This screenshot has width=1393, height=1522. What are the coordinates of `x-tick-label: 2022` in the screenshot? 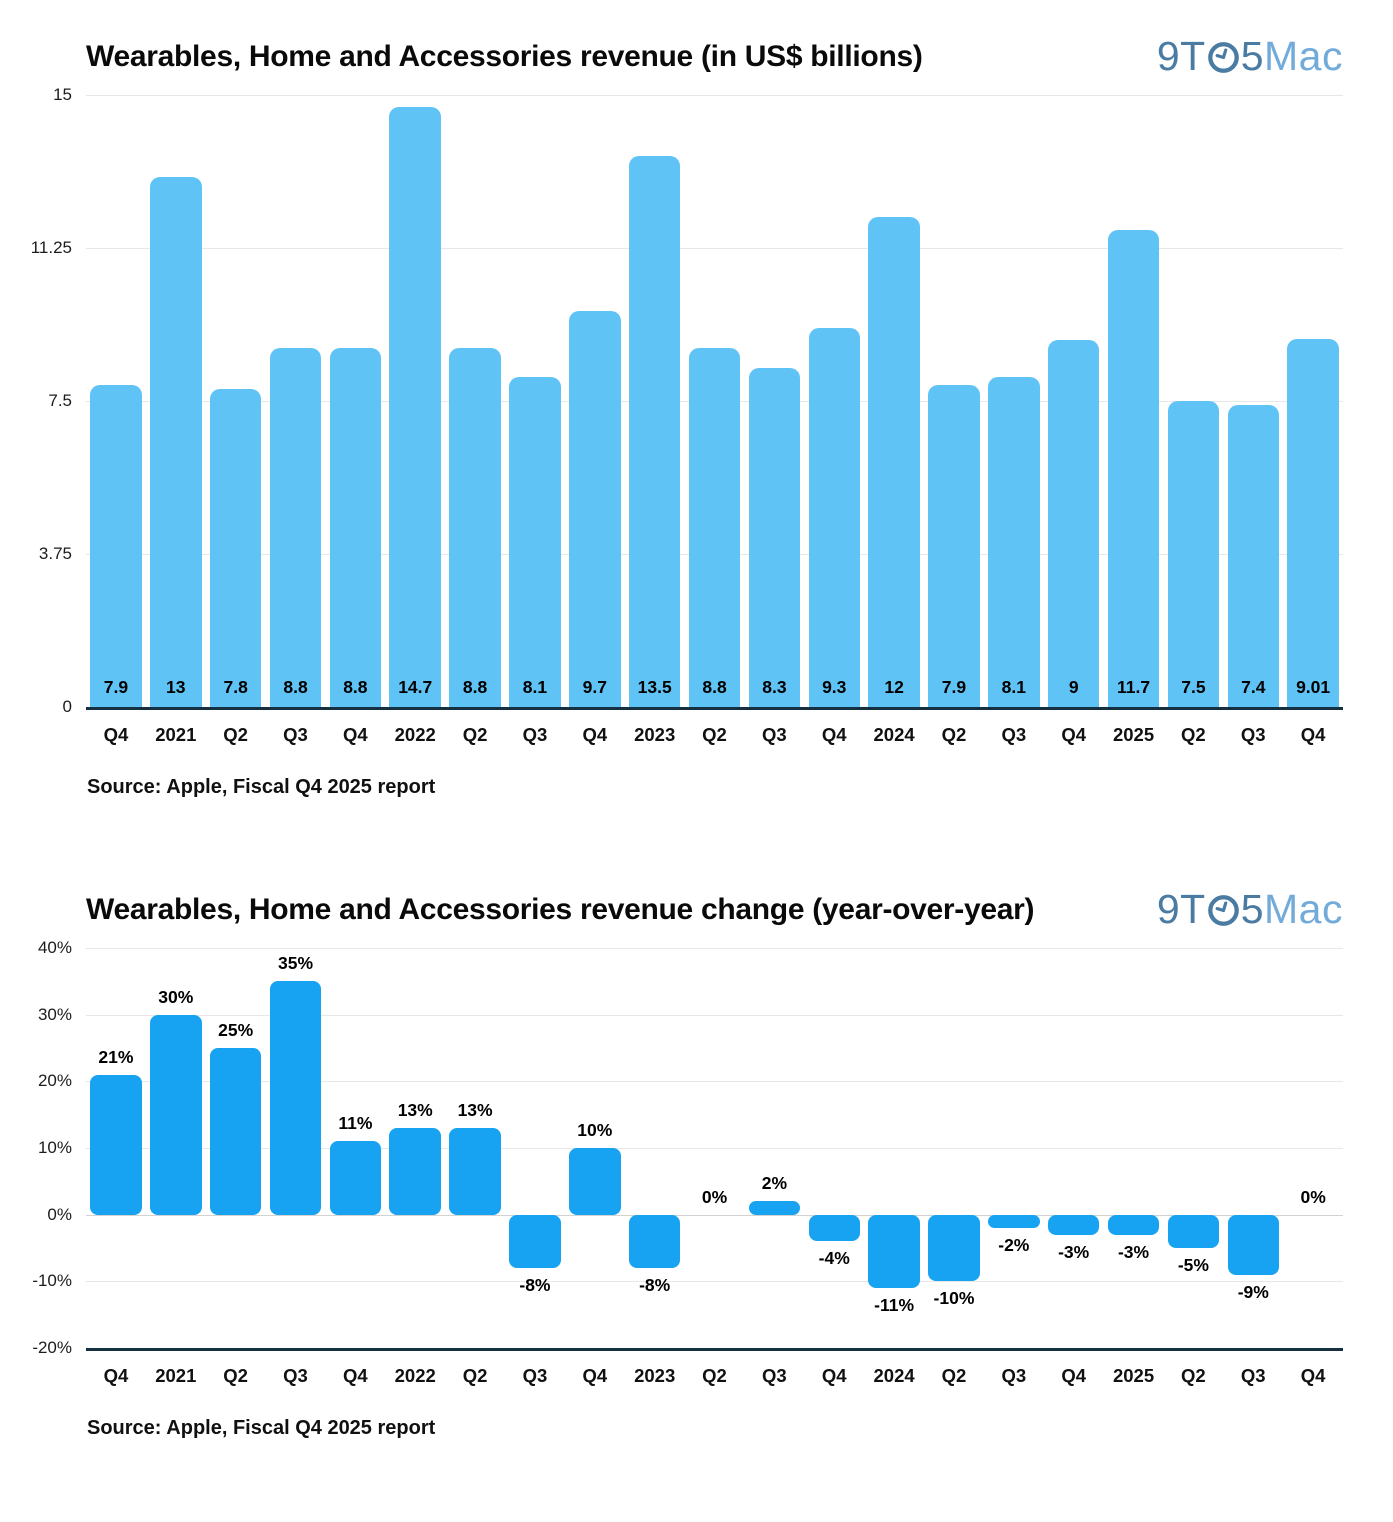 It's located at (415, 734).